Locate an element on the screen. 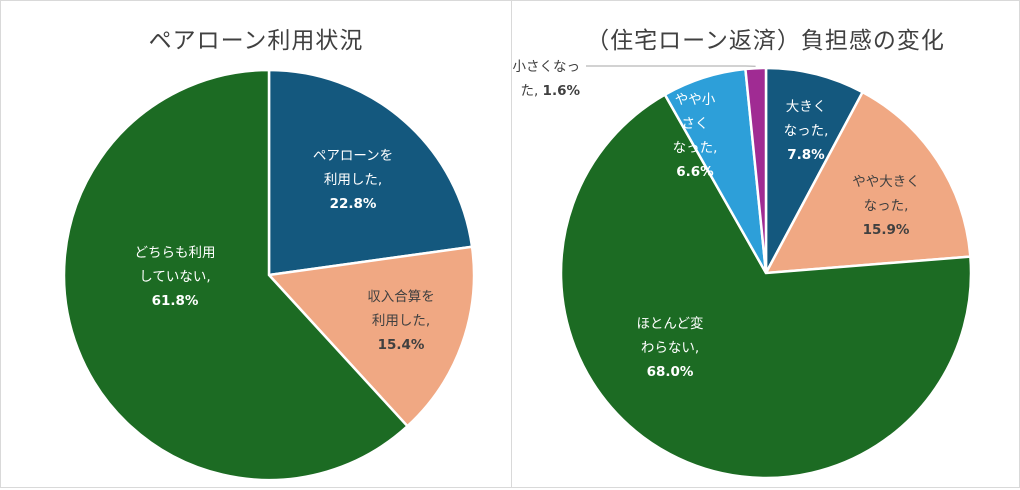 This screenshot has height=490, width=1020. slice-label-text: やや大きく is located at coordinates (886, 182).